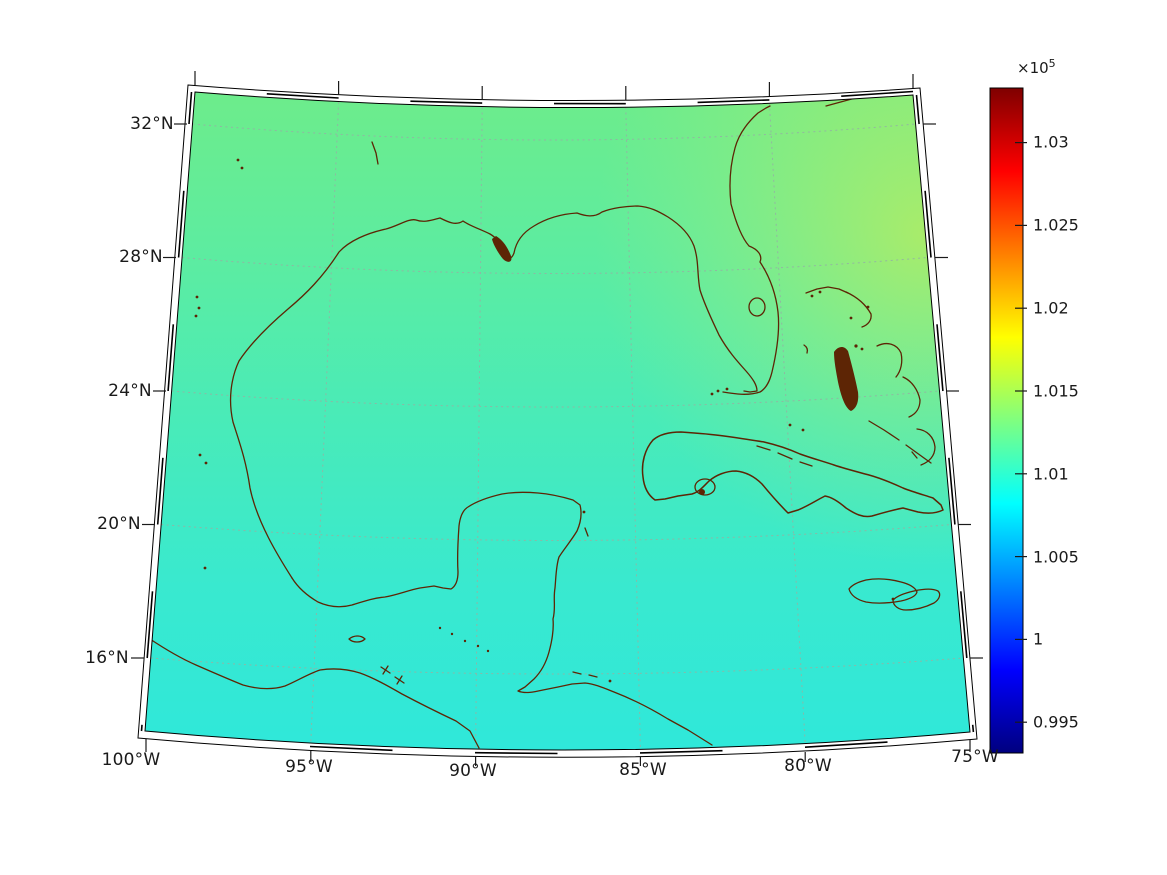 This screenshot has width=1167, height=875. I want to click on colorbar-gradient, so click(1006, 420).